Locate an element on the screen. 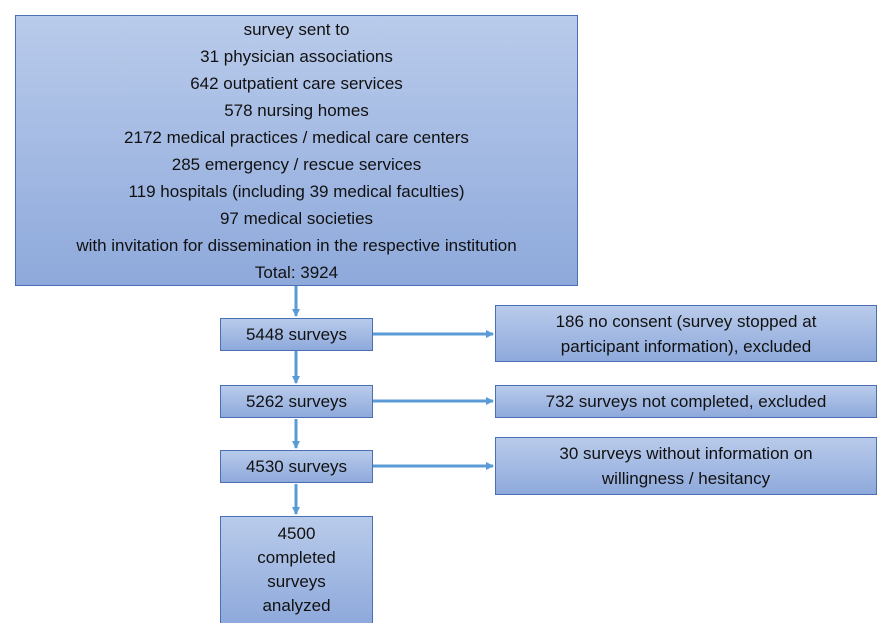  box-text: 31 physician associations is located at coordinates (296, 56).